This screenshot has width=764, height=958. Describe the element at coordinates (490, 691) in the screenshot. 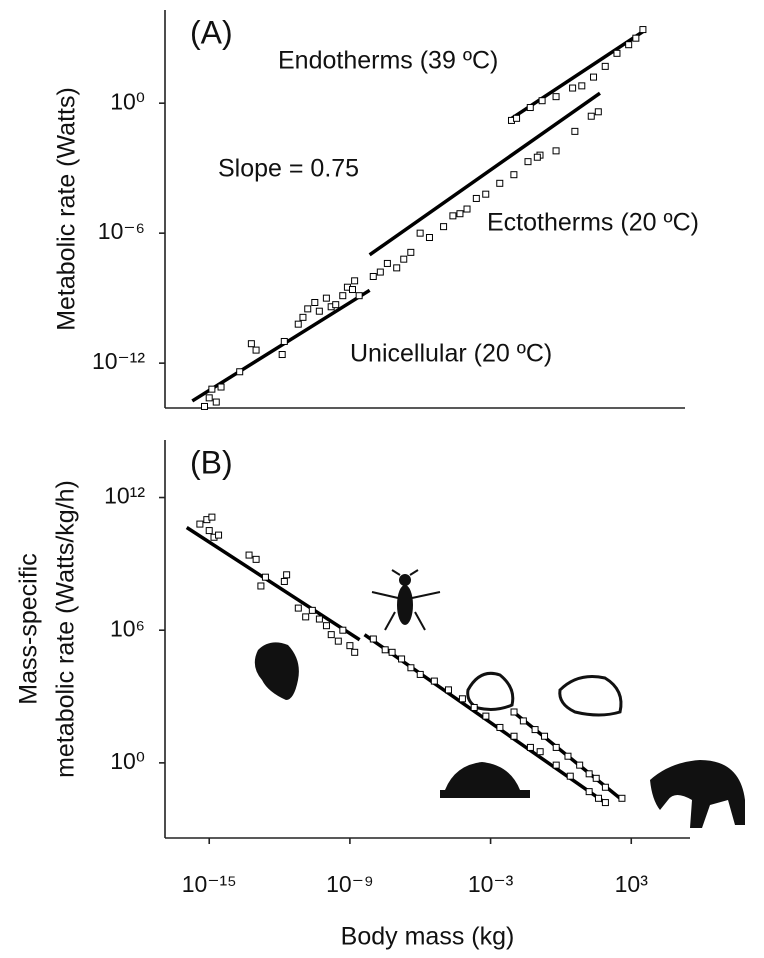

I see `frog` at that location.